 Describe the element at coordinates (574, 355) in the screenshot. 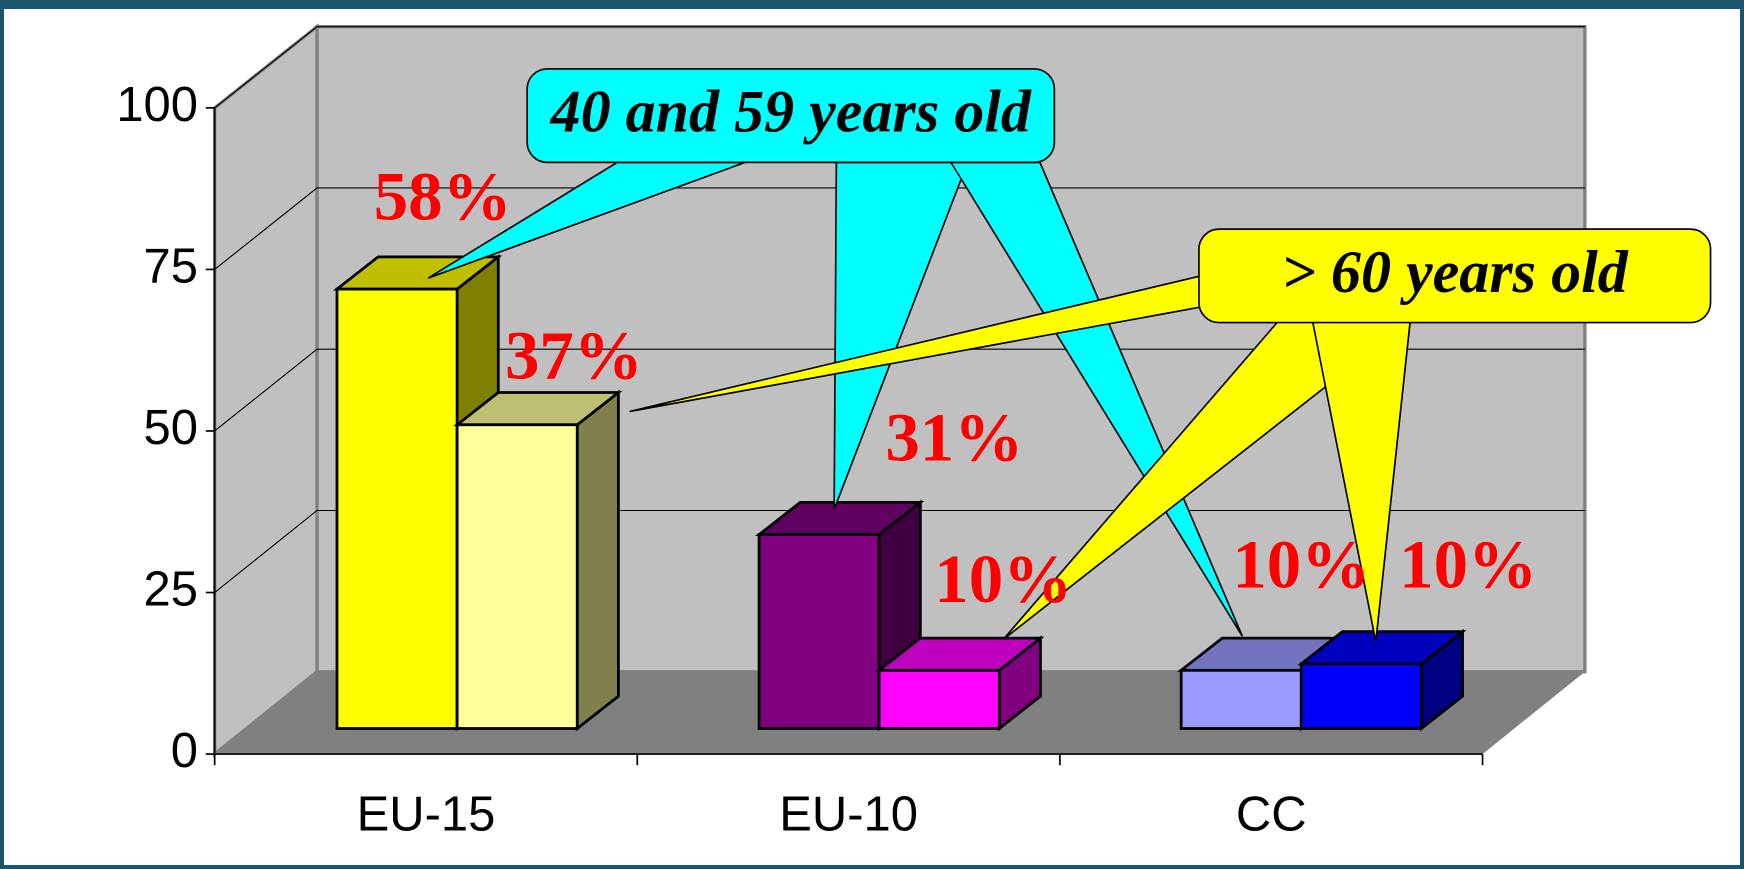

I see `annotation: 37%` at that location.